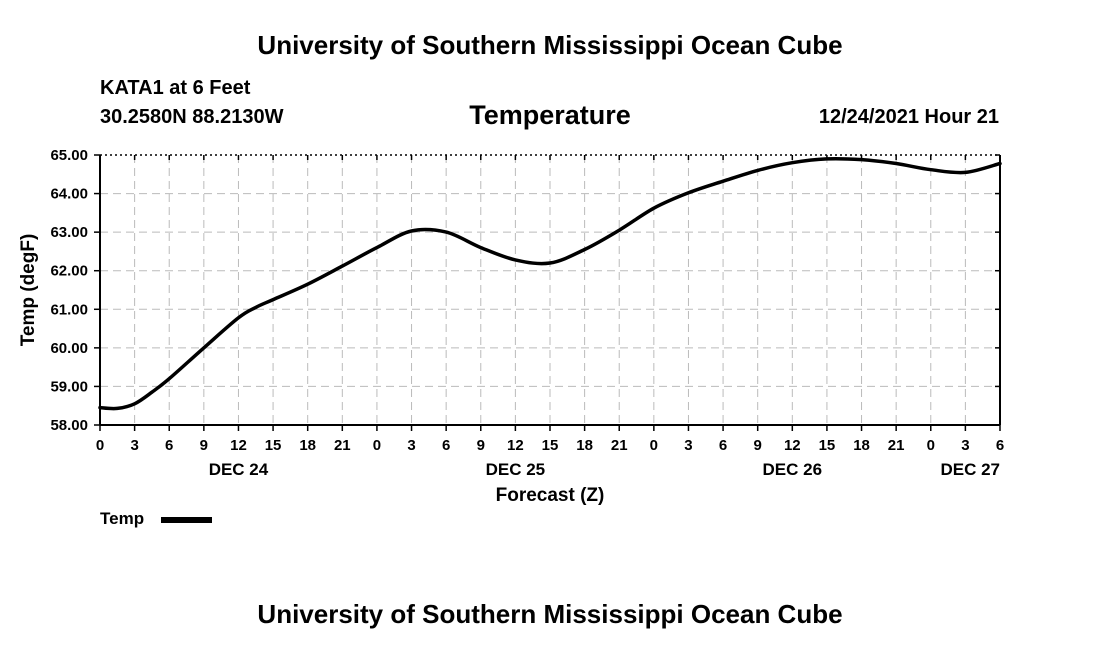 The width and height of the screenshot is (1100, 650). I want to click on y-tick-label: 61.00, so click(69, 309).